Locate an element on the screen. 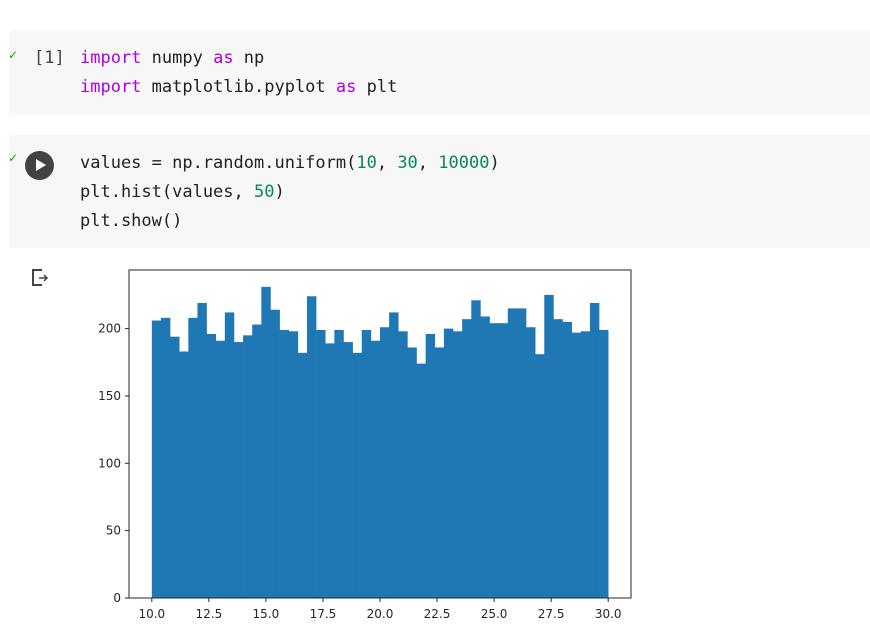  code-token: matplotlib.pyplot is located at coordinates (238, 87).